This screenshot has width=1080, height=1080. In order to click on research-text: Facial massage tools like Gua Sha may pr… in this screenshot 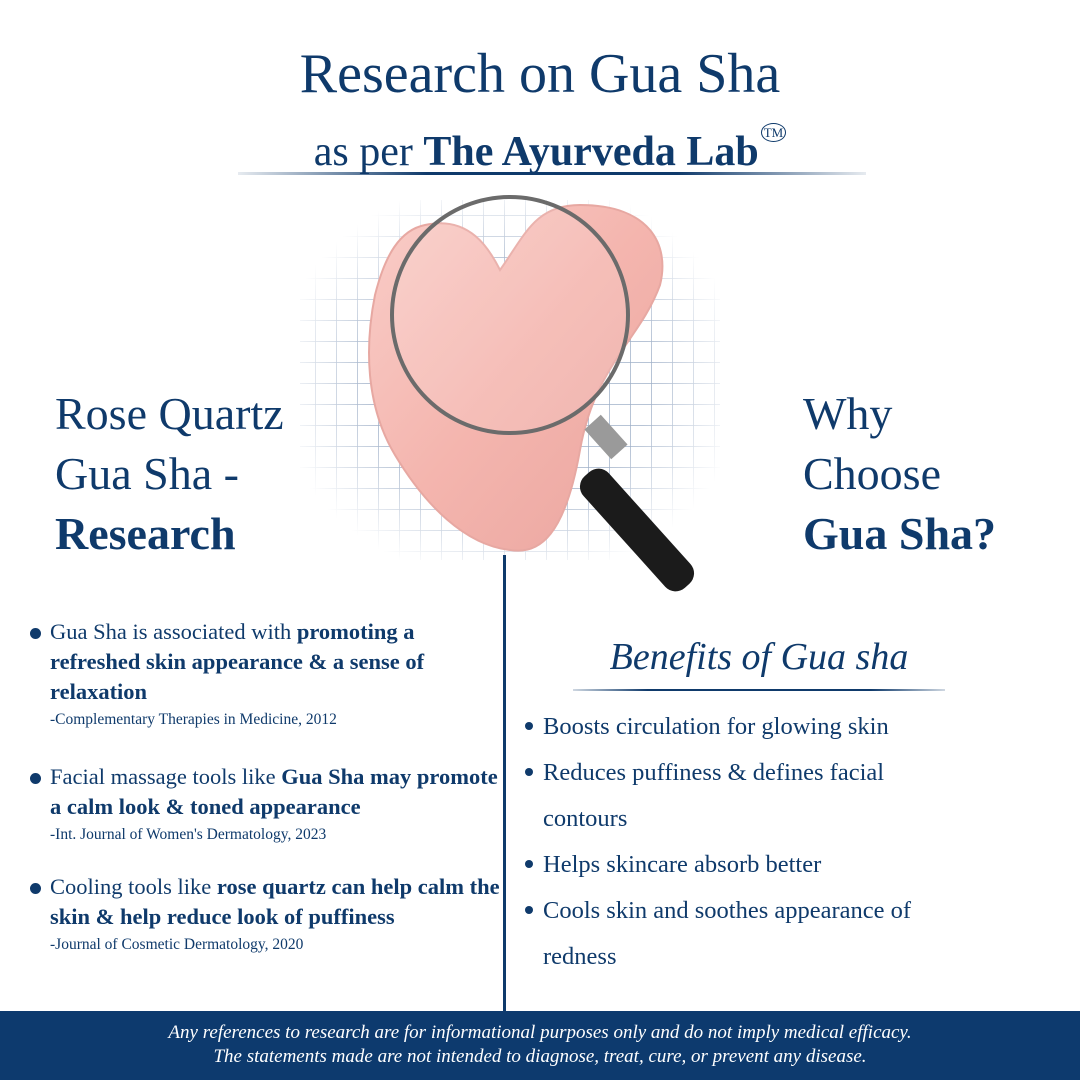, I will do `click(265, 792)`.